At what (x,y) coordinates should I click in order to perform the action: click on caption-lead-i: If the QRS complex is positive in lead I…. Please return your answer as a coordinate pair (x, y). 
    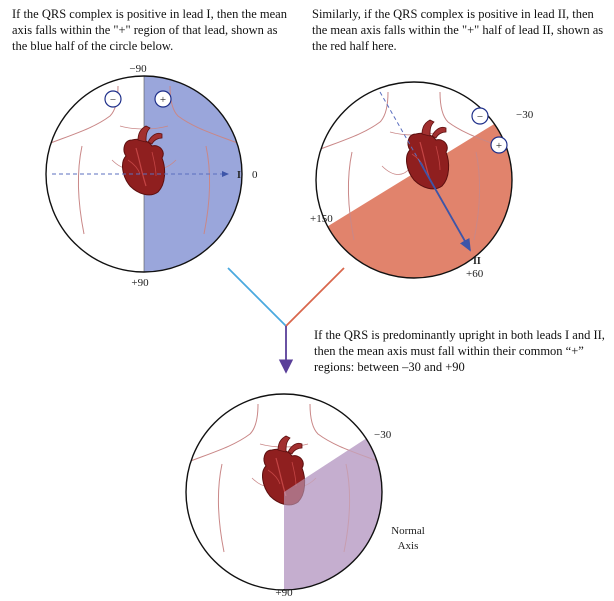
    Looking at the image, I should click on (149, 30).